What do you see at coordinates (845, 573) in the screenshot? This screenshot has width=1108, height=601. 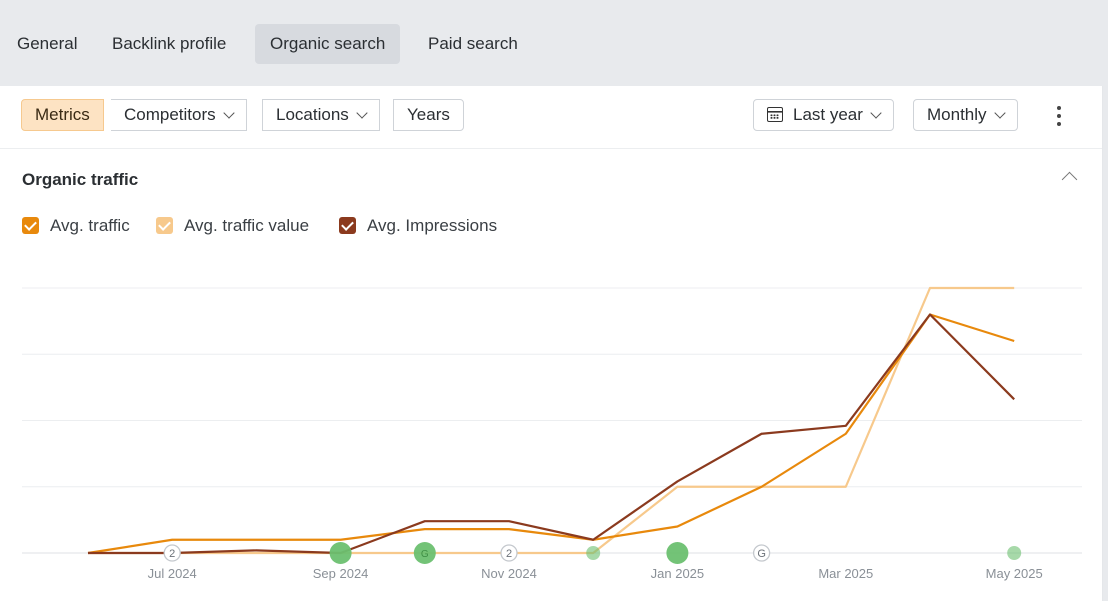 I see `x-tick-label: Mar 2025` at bounding box center [845, 573].